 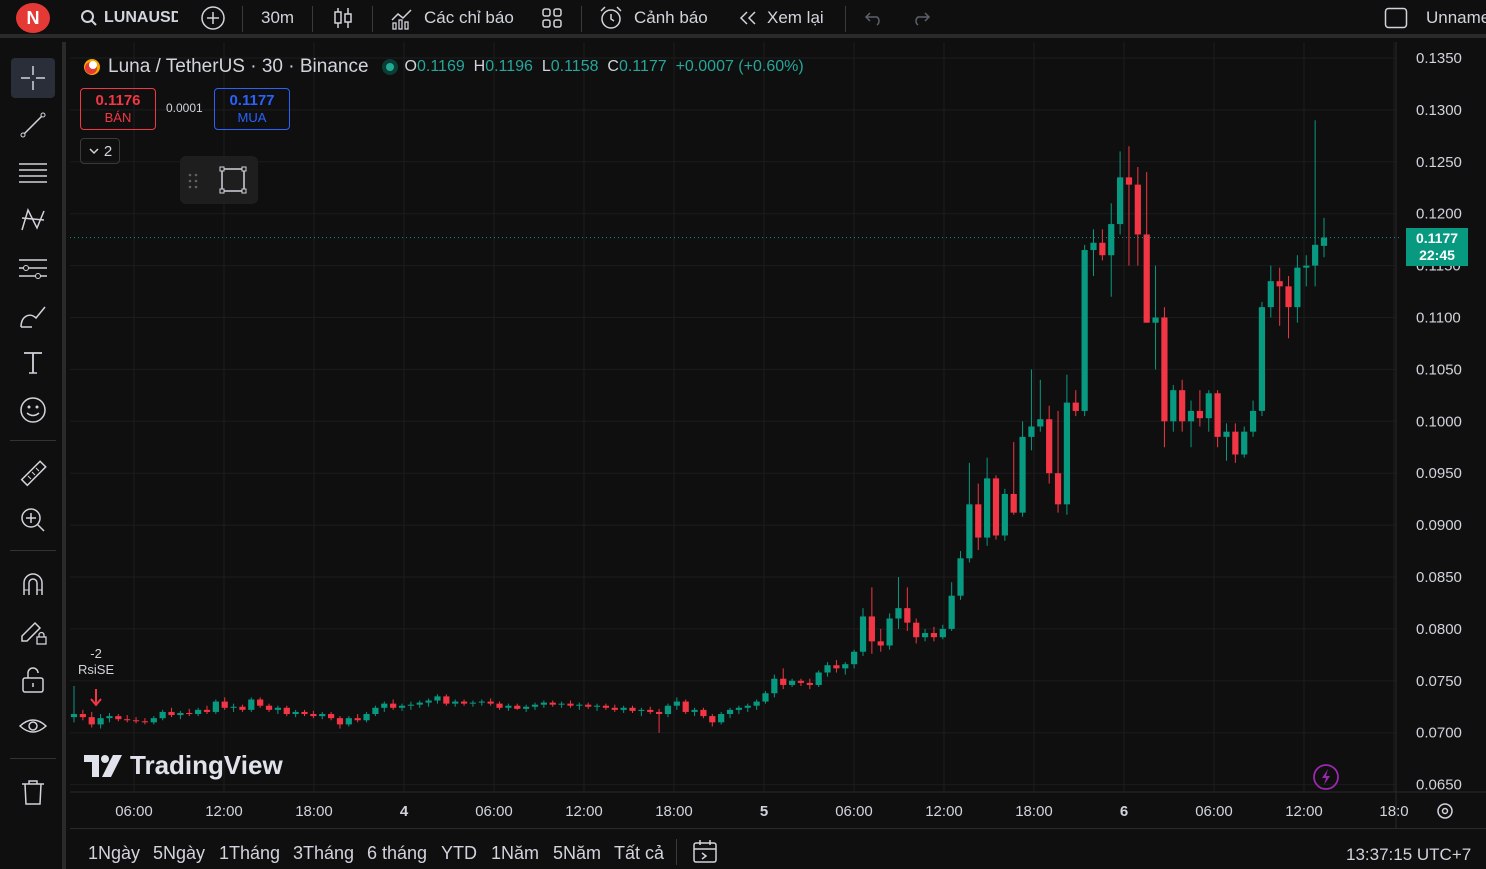 I want to click on lock-drawings-tool, so click(x=33, y=680).